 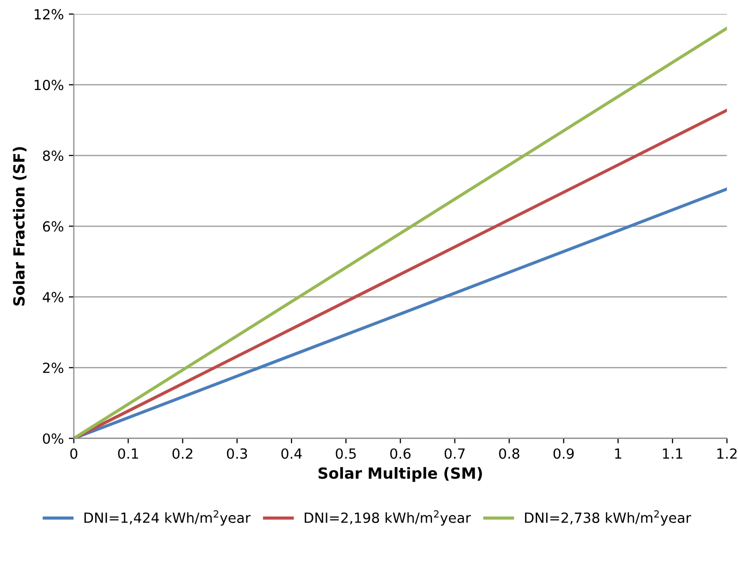 I want to click on x-tick-label: 0.2, so click(x=182, y=453).